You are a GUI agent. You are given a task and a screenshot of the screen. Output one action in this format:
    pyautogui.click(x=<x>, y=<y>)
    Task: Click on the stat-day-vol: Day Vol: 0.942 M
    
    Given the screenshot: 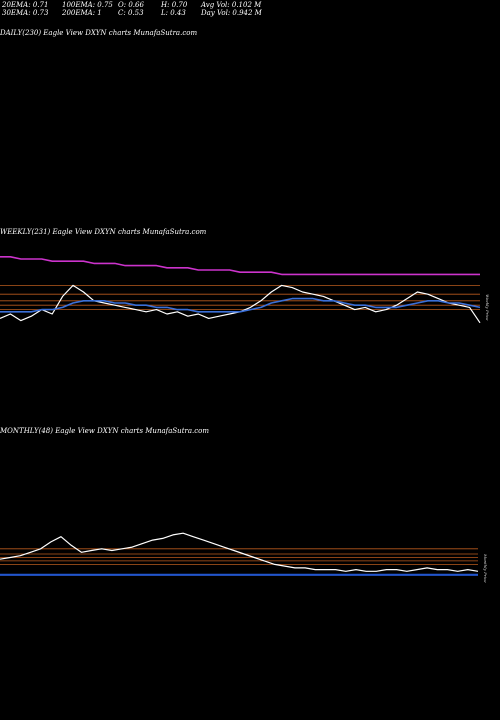 What is the action you would take?
    pyautogui.click(x=231, y=13)
    